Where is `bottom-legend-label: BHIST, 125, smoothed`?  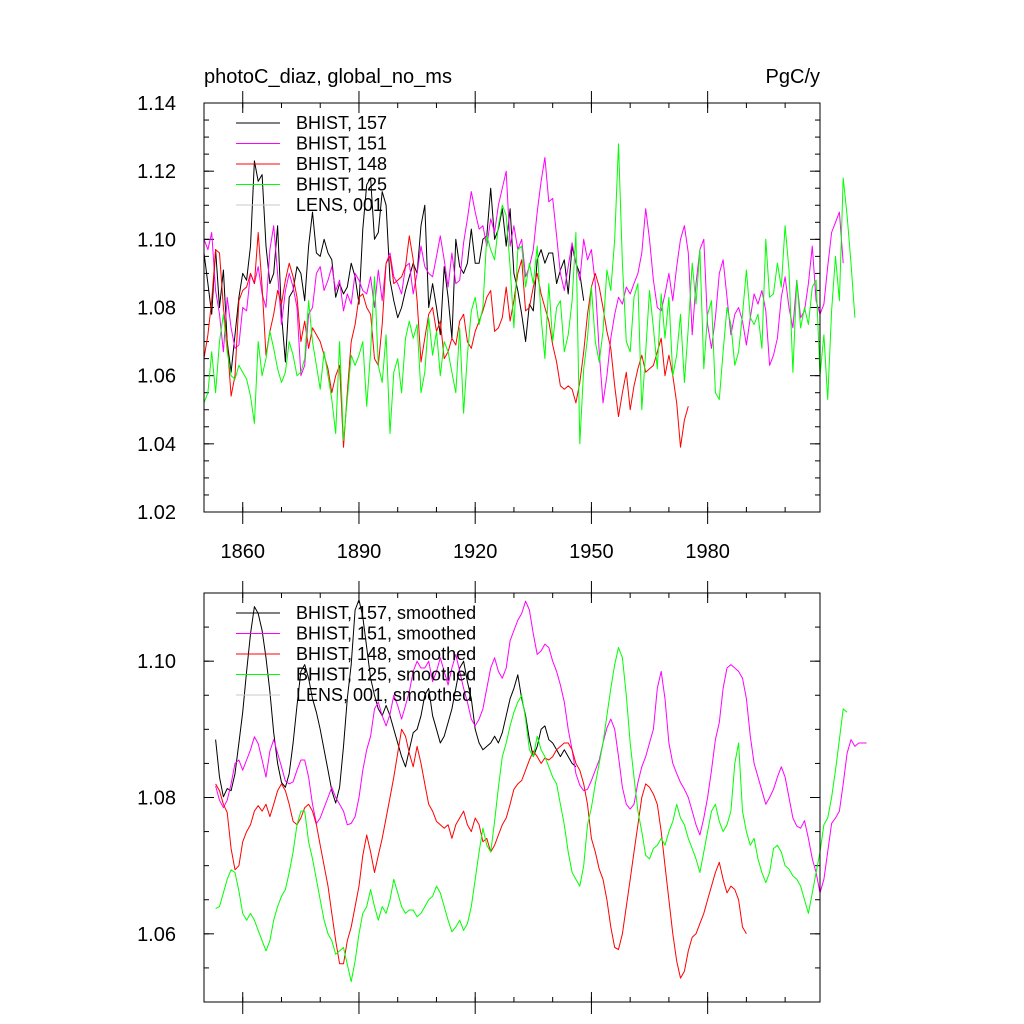 bottom-legend-label: BHIST, 125, smoothed is located at coordinates (386, 675).